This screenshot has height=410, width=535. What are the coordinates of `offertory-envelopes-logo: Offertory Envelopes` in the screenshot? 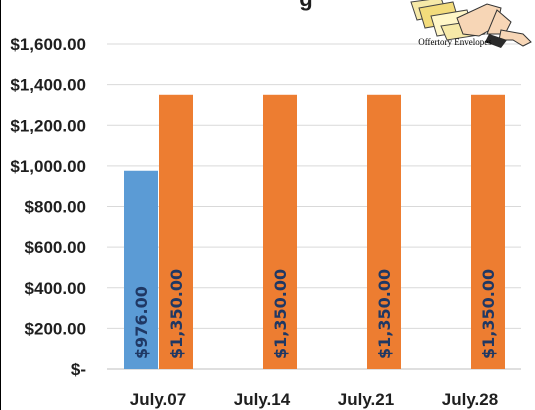 It's located at (471, 24).